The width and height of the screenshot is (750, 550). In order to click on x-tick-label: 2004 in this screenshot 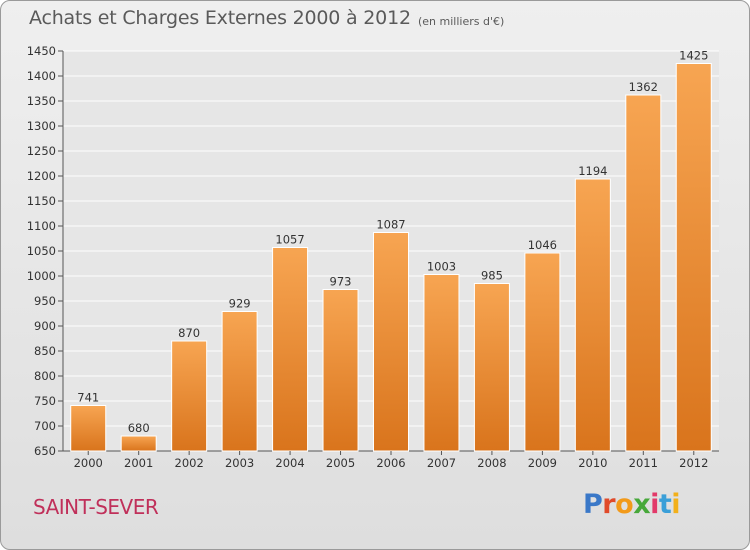, I will do `click(289, 463)`.